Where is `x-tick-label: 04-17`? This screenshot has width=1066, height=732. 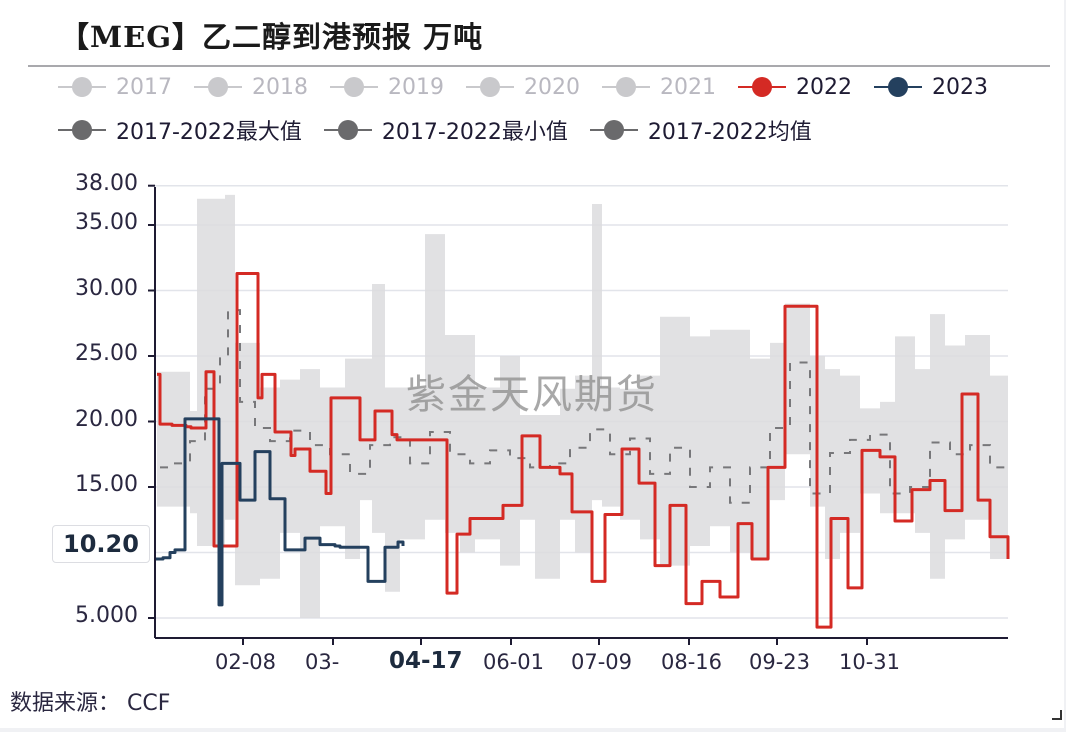
x-tick-label: 04-17 is located at coordinates (426, 661).